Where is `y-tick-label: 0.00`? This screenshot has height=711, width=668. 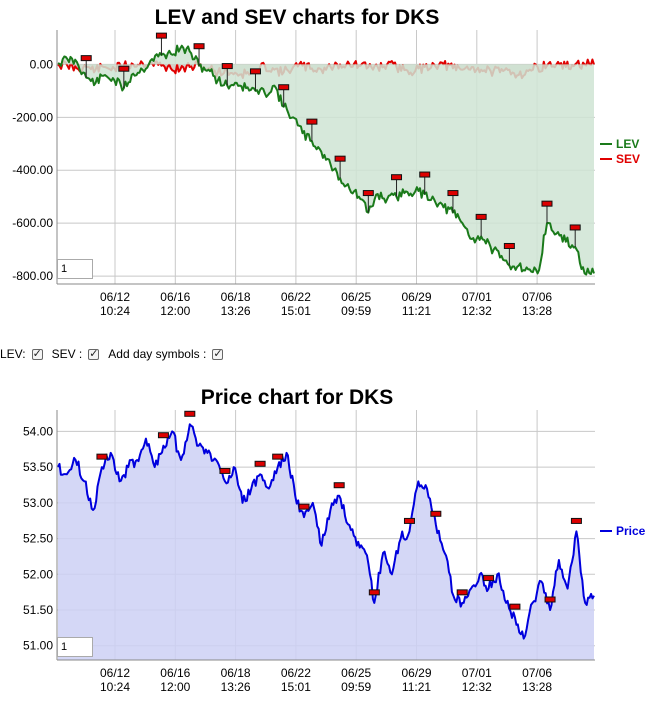
y-tick-label: 0.00 is located at coordinates (42, 64).